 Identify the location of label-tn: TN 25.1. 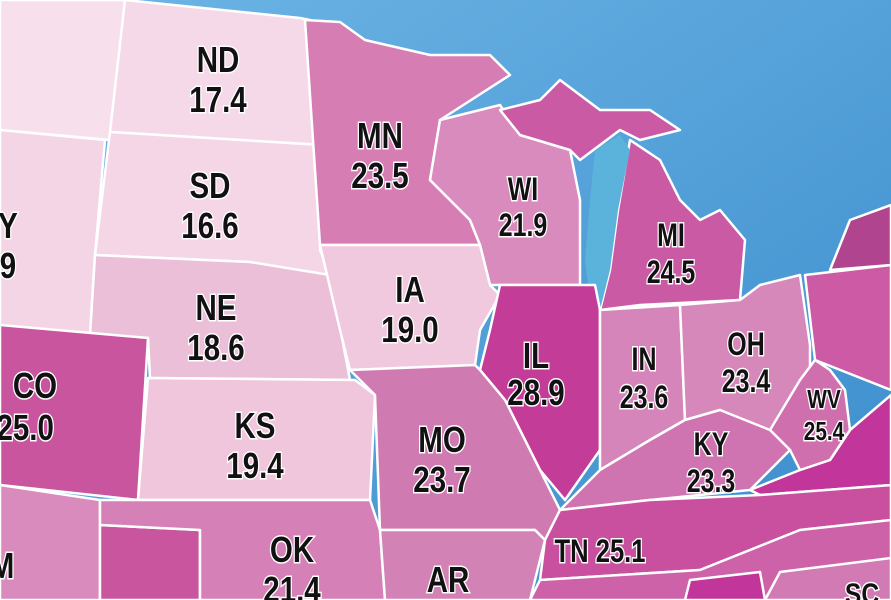
(599, 551).